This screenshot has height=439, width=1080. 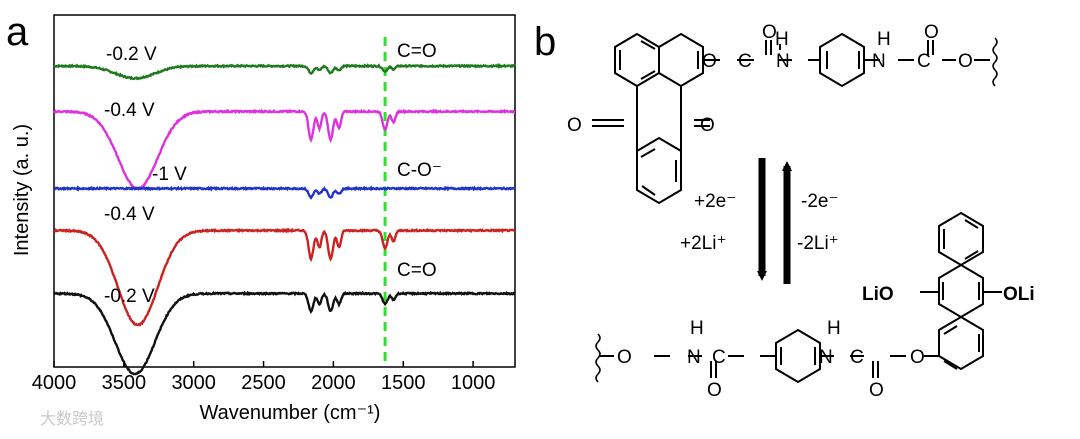 I want to click on atom-o-3: O, so click(x=931, y=32).